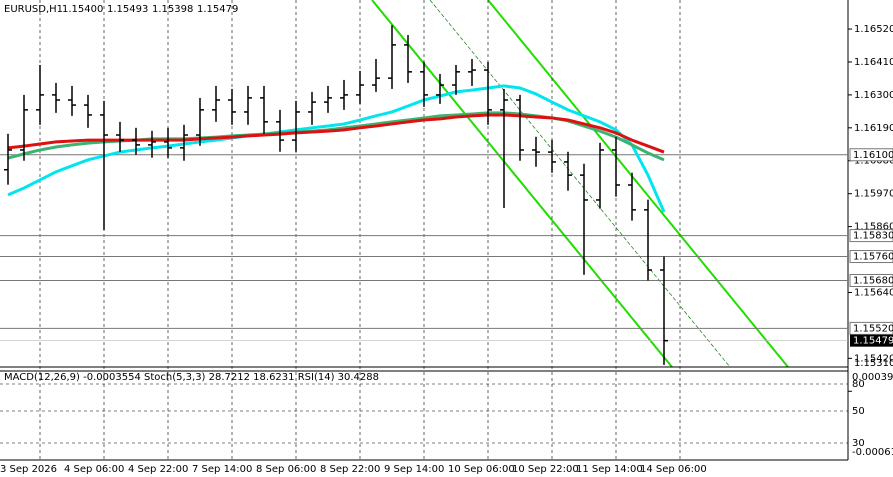 This screenshot has height=477, width=893. What do you see at coordinates (286, 469) in the screenshot?
I see `x-tick-label: 8 Sep 06:00` at bounding box center [286, 469].